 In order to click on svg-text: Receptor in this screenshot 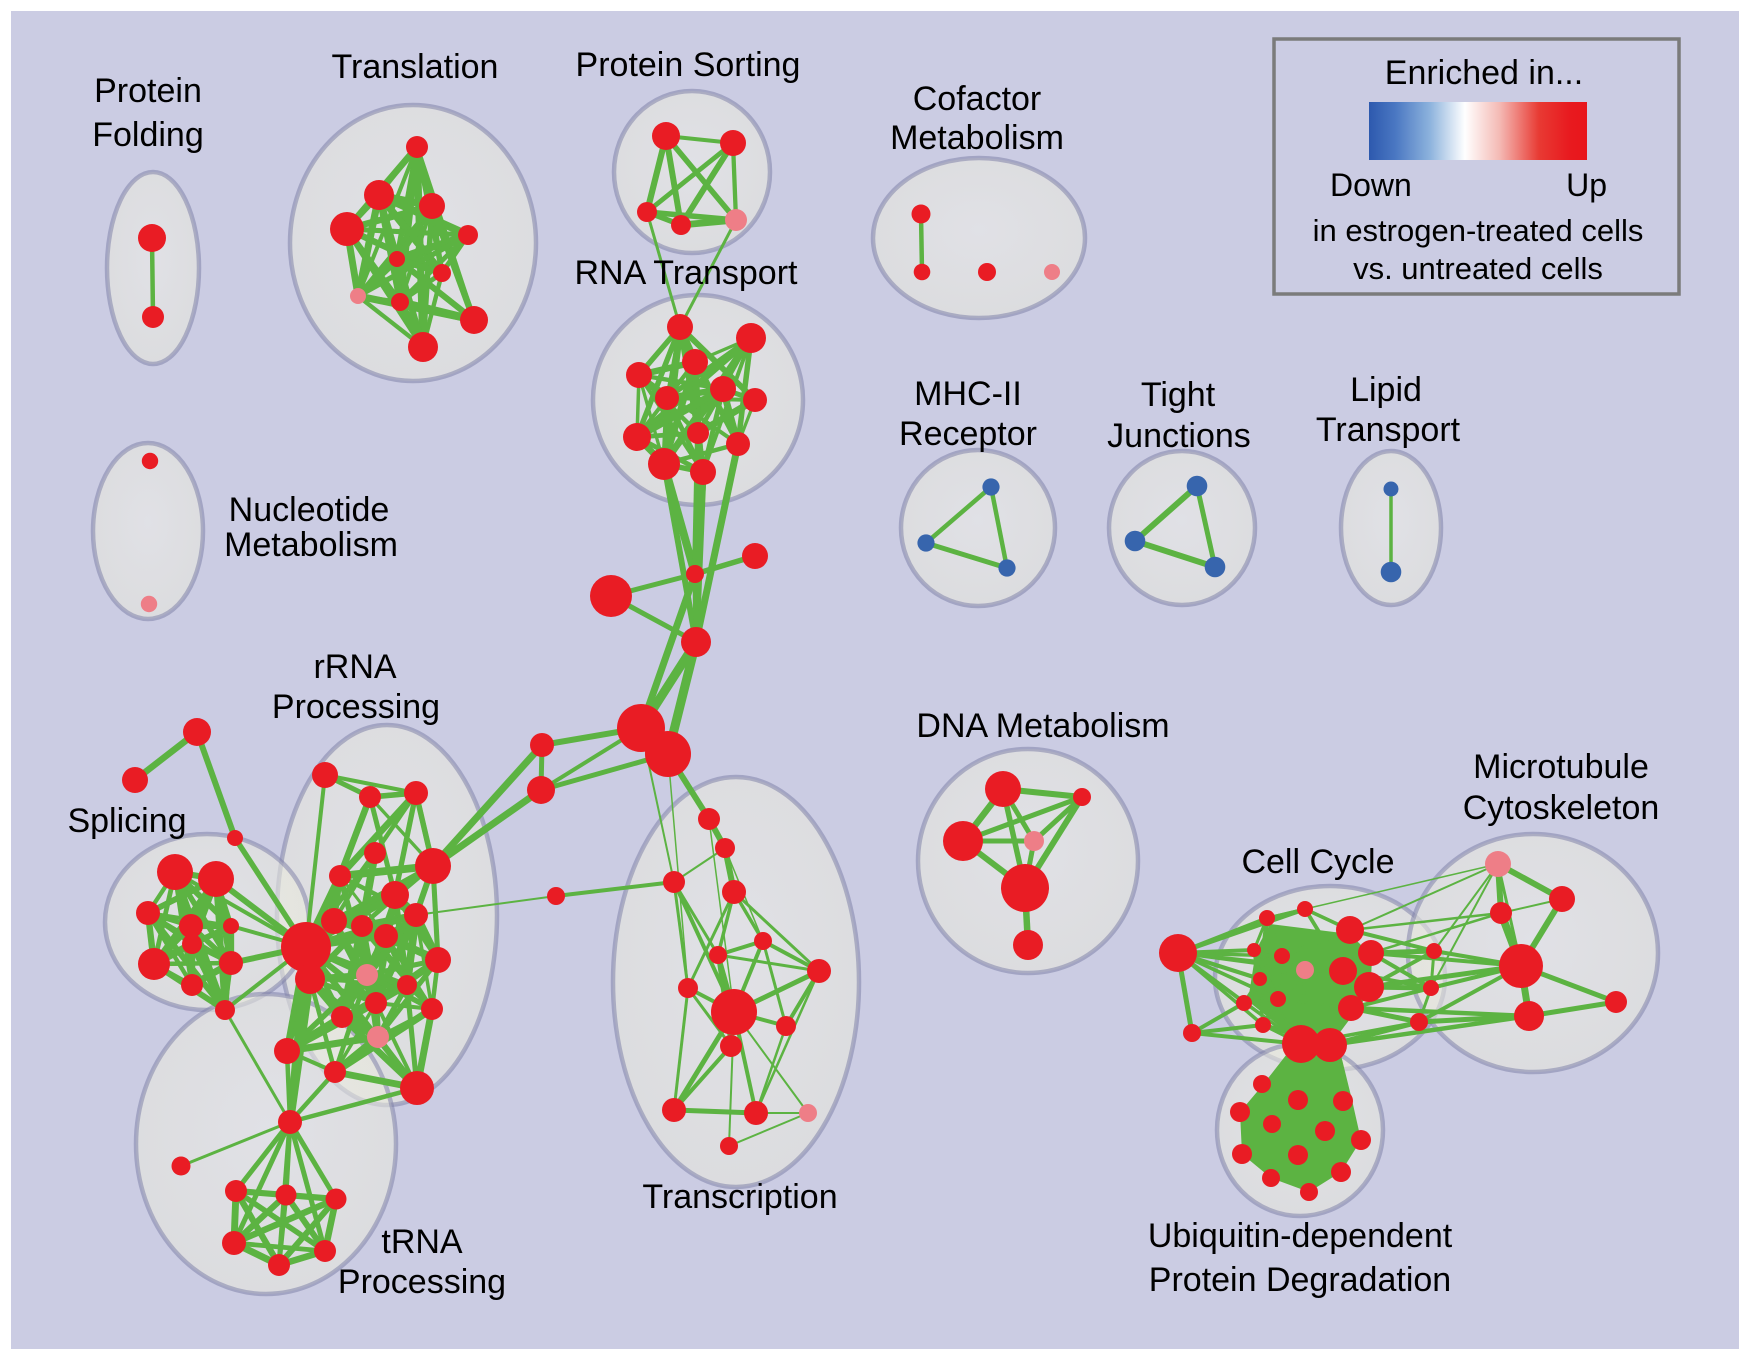, I will do `click(968, 434)`.